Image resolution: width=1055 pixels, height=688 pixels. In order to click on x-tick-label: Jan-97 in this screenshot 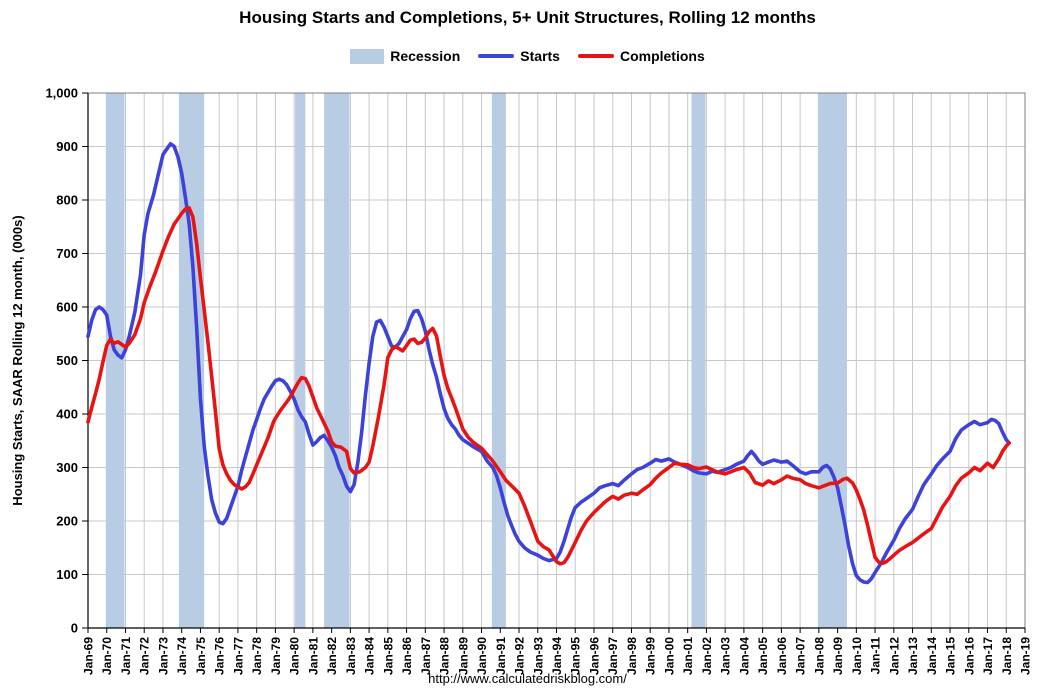, I will do `click(613, 656)`.